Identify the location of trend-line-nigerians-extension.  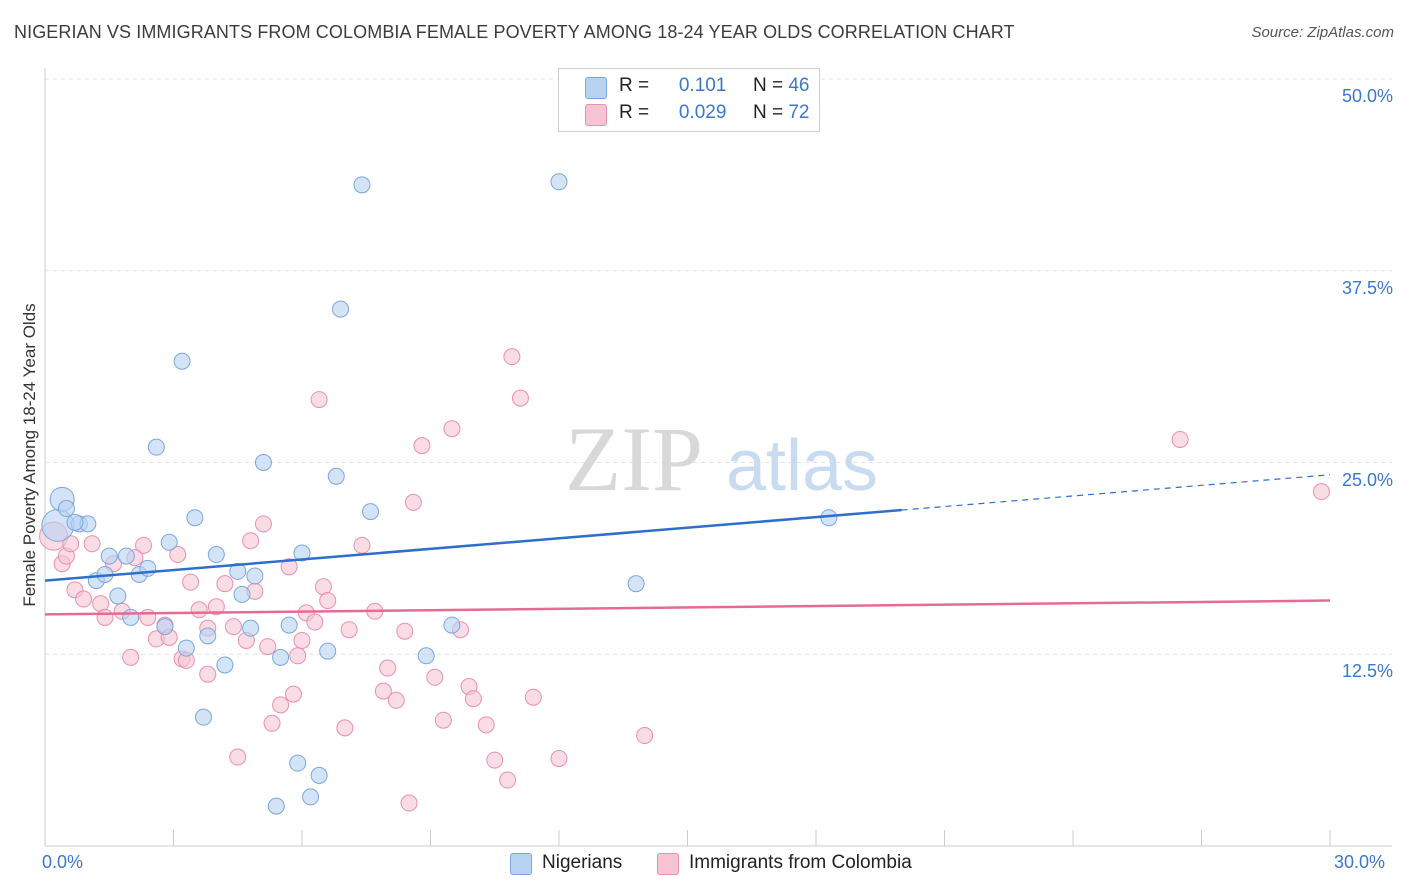
(1116, 492).